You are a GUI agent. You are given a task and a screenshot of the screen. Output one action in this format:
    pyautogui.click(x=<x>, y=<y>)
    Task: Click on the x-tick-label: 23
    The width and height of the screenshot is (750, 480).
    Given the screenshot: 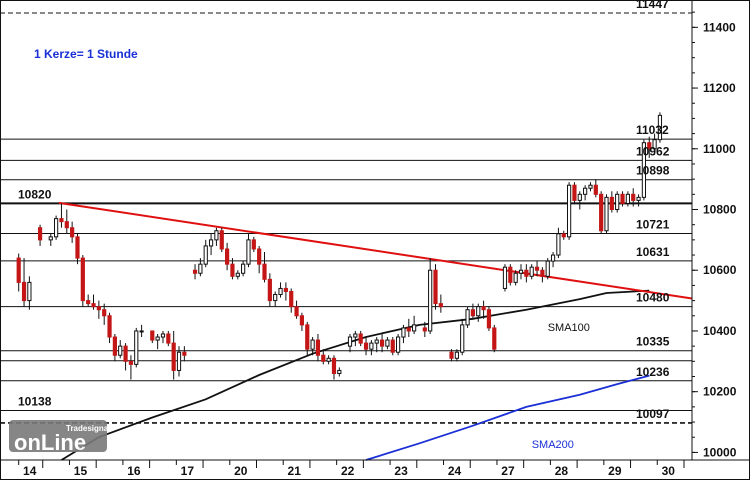 What is the action you would take?
    pyautogui.click(x=401, y=471)
    